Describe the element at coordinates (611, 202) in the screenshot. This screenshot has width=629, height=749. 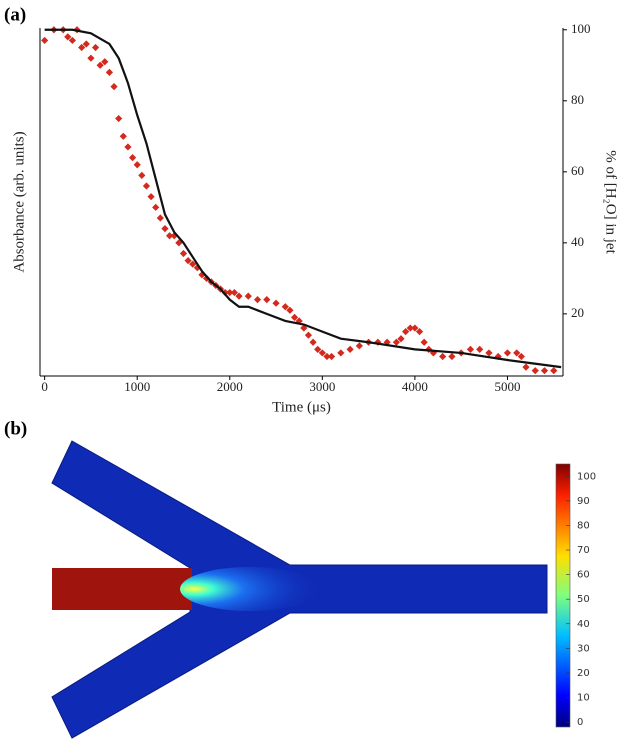
I see `y2-axis-label: % of [H₂O] in jet` at that location.